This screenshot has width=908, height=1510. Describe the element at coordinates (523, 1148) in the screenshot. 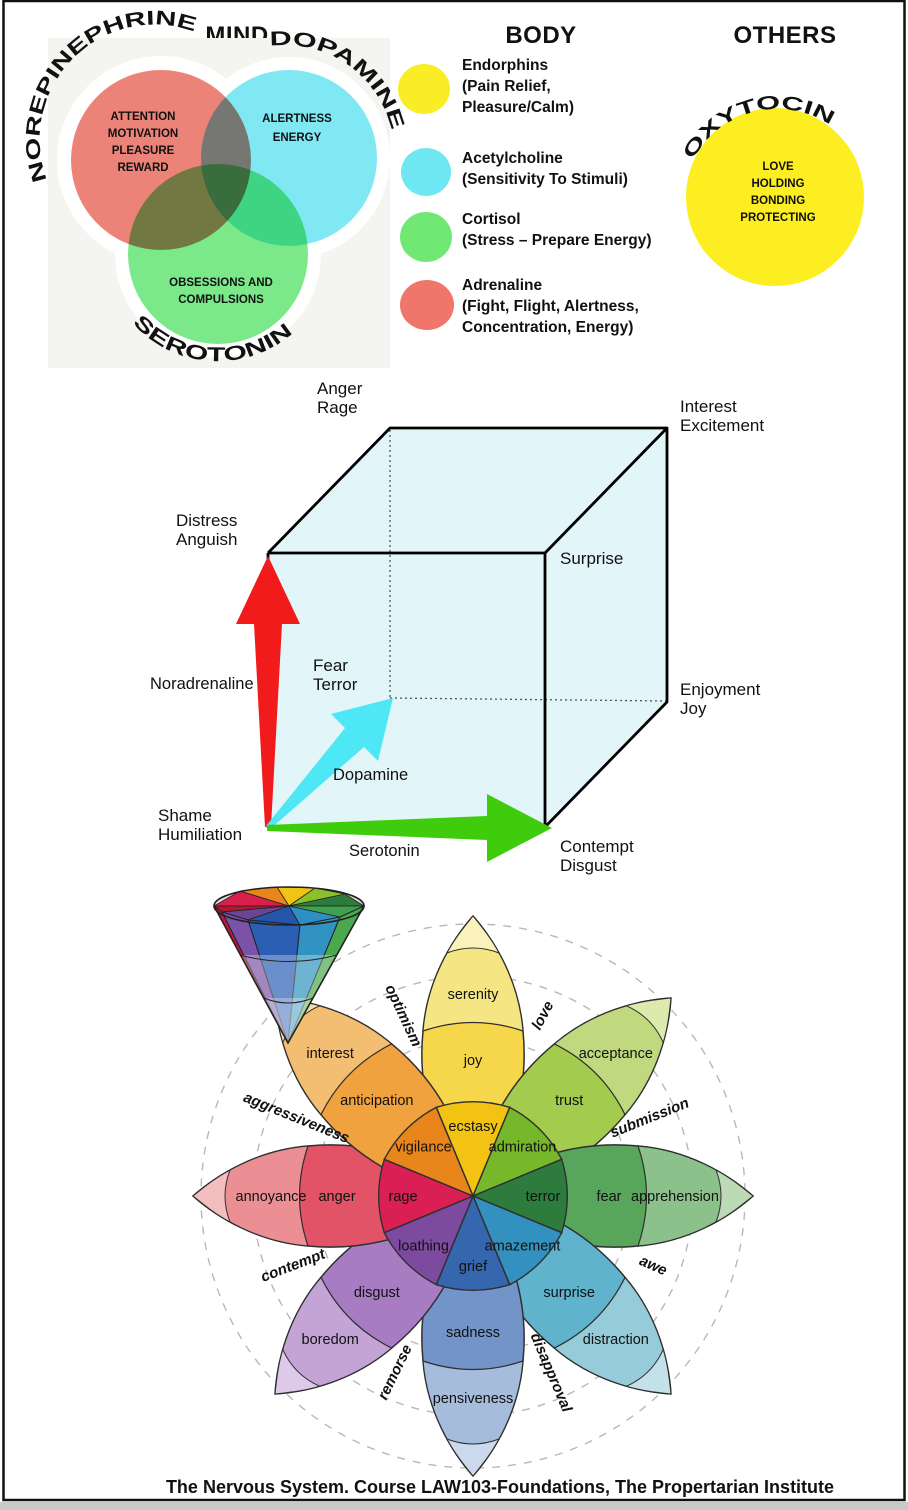

I see `wheel-label-admiration: admiration` at that location.